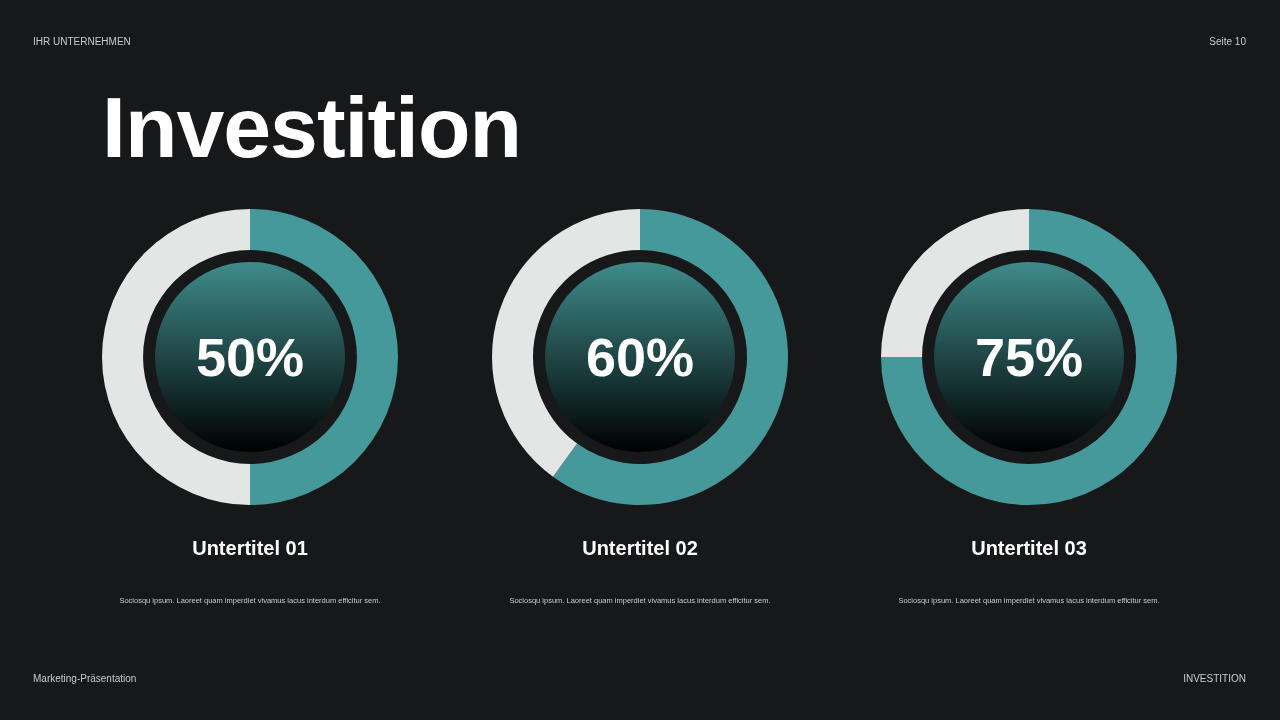 The height and width of the screenshot is (720, 1280). I want to click on text: Marketing-Präsentation, so click(85, 678).